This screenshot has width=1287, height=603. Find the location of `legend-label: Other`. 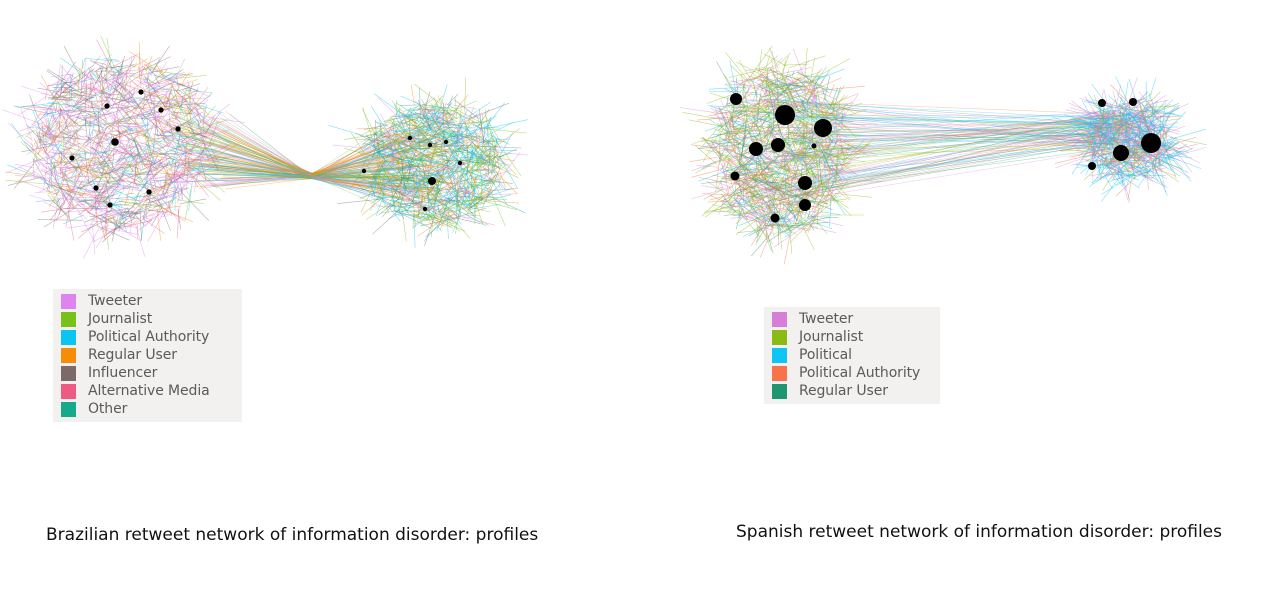

legend-label: Other is located at coordinates (108, 409).